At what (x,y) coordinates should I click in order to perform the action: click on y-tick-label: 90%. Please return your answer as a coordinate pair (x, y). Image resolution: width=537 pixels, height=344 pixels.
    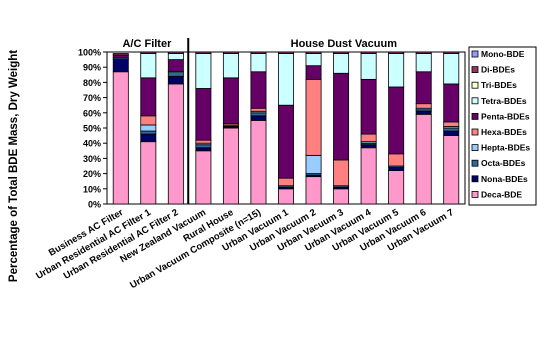
    Looking at the image, I should click on (92, 68).